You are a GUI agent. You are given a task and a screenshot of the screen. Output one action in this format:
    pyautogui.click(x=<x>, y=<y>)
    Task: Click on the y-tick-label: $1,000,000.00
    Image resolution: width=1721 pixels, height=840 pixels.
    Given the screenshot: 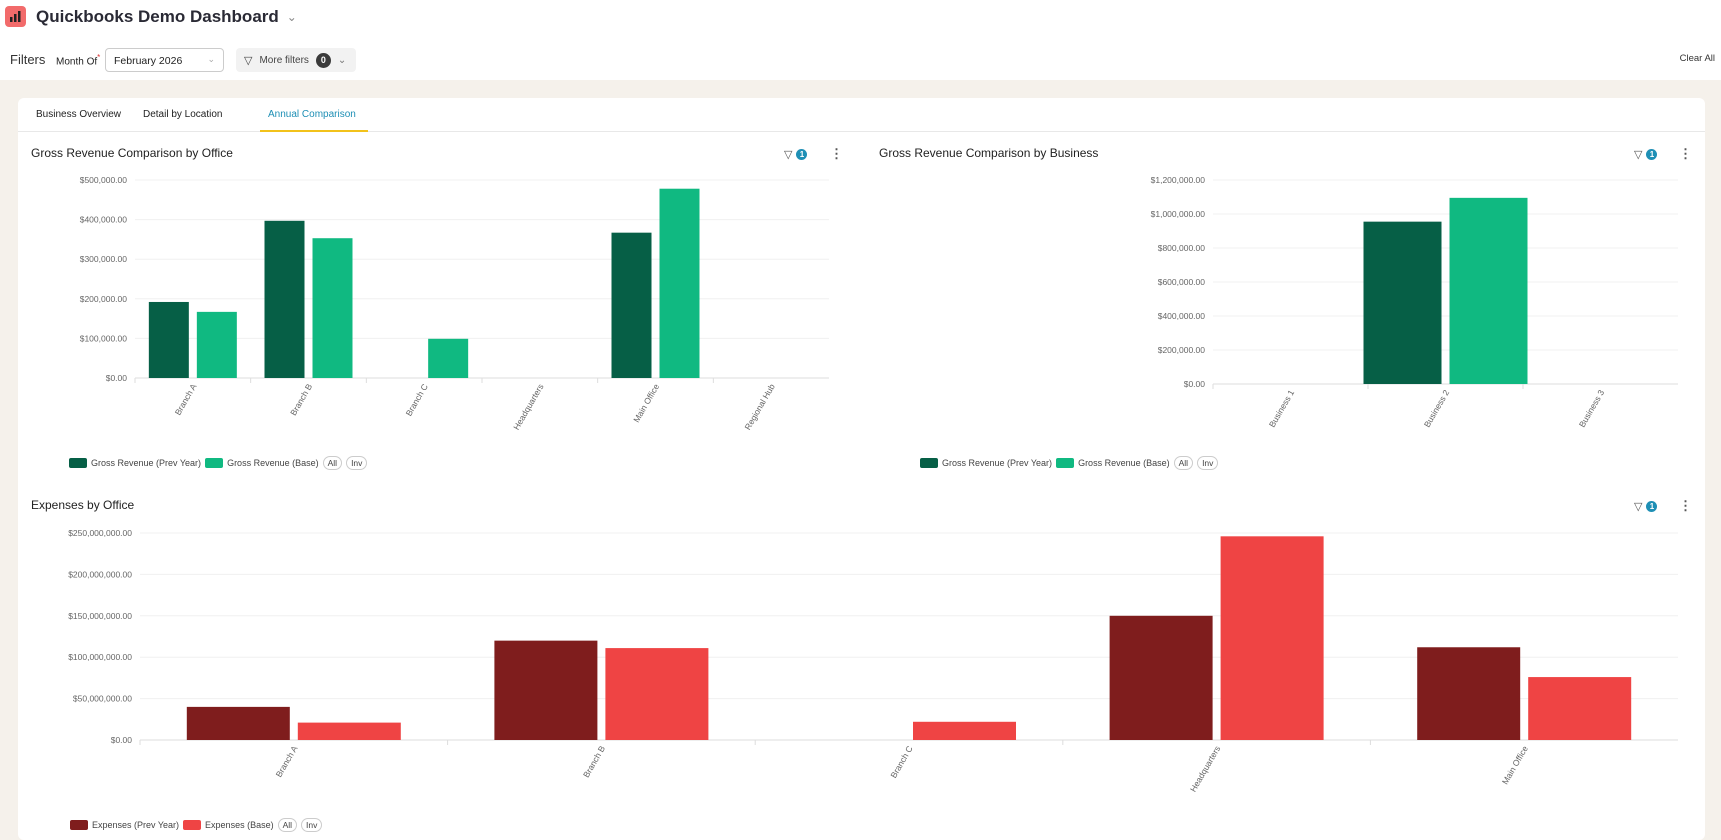 What is the action you would take?
    pyautogui.click(x=1178, y=214)
    